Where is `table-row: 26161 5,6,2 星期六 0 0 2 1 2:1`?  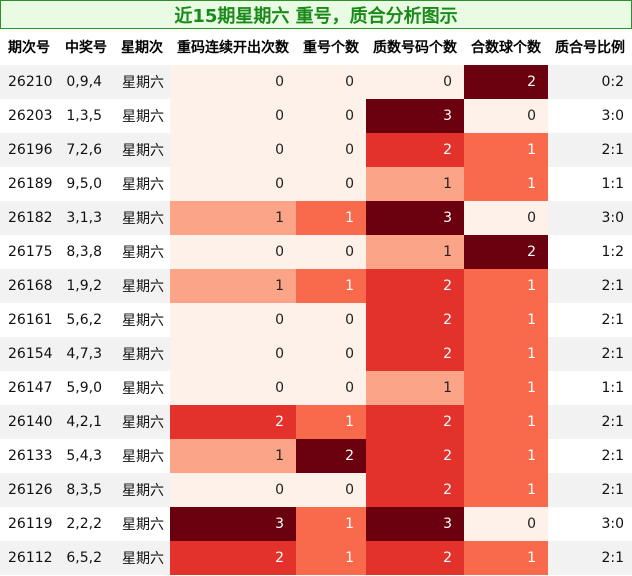 table-row: 26161 5,6,2 星期六 0 0 2 1 2:1 is located at coordinates (316, 320).